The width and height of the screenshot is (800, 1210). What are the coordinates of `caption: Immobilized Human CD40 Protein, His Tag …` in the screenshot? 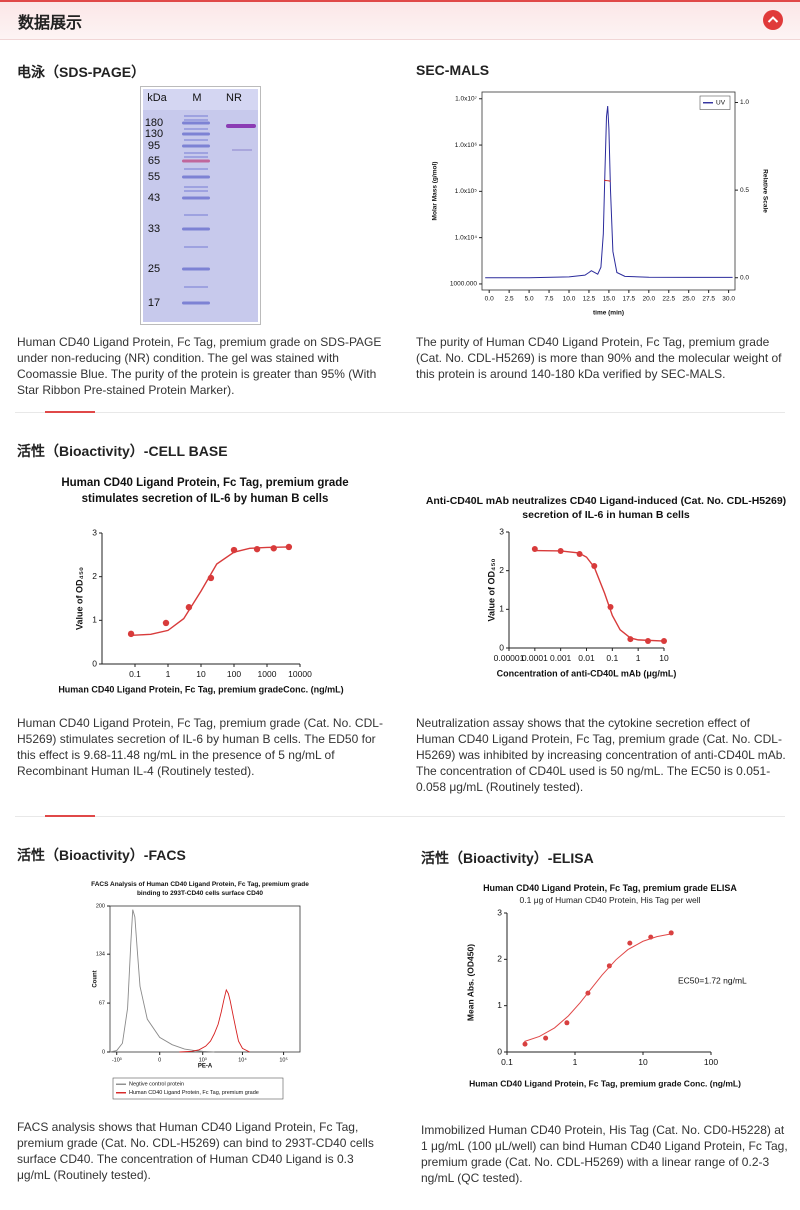 It's located at (604, 1154).